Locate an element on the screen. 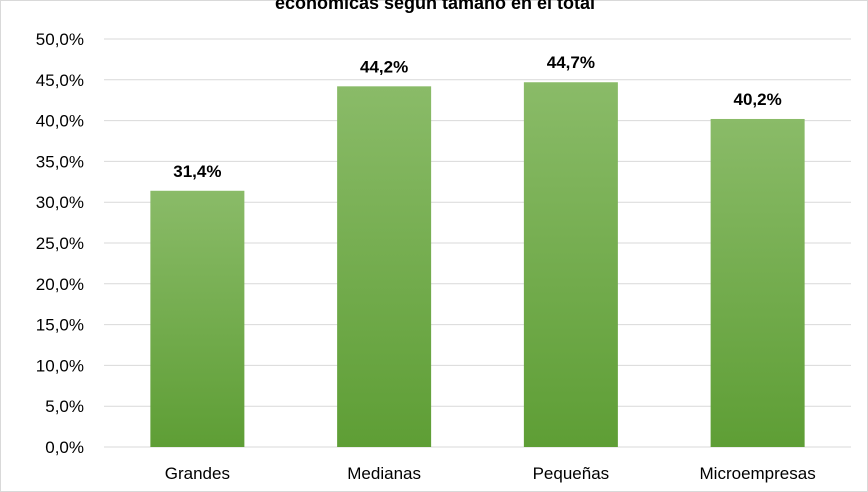 This screenshot has height=492, width=868. y-tick-label: 45,0% is located at coordinates (60, 80).